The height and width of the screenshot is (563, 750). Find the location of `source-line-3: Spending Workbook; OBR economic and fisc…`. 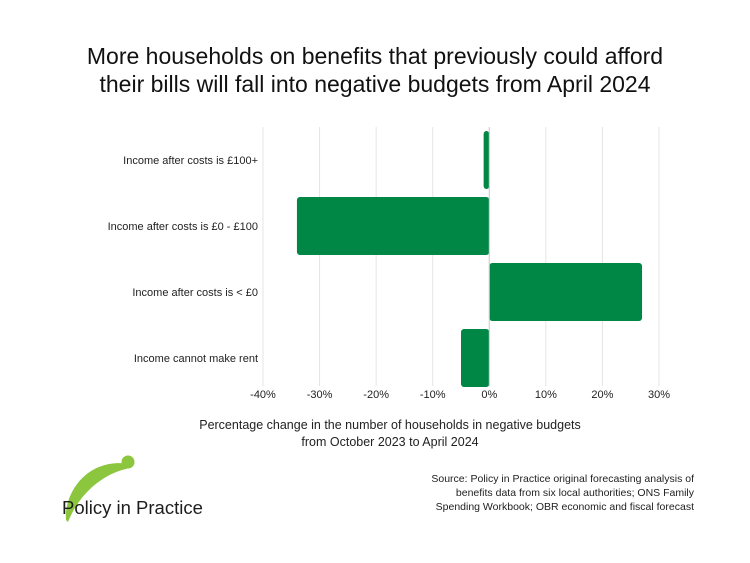

source-line-3: Spending Workbook; OBR economic and fisc… is located at coordinates (564, 507).